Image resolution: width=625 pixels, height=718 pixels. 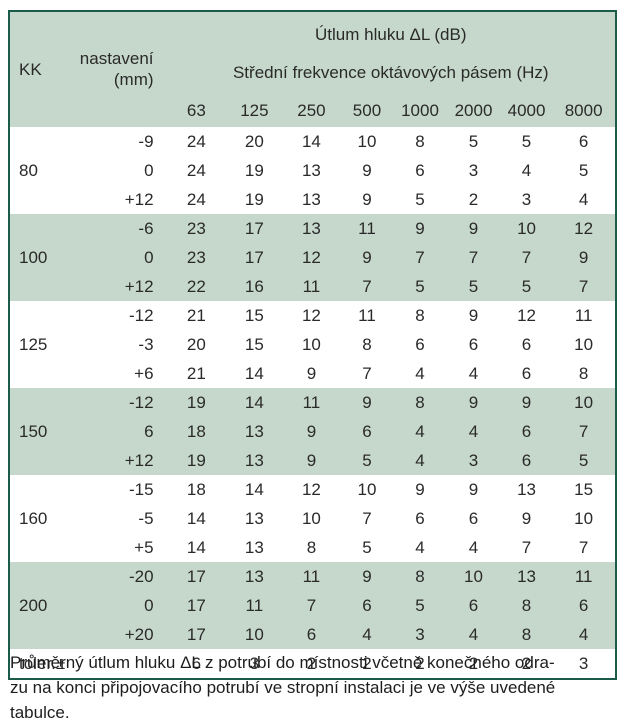 I want to click on table-row: +5 14 13 8 5 4 4 7 7, so click(x=312, y=547).